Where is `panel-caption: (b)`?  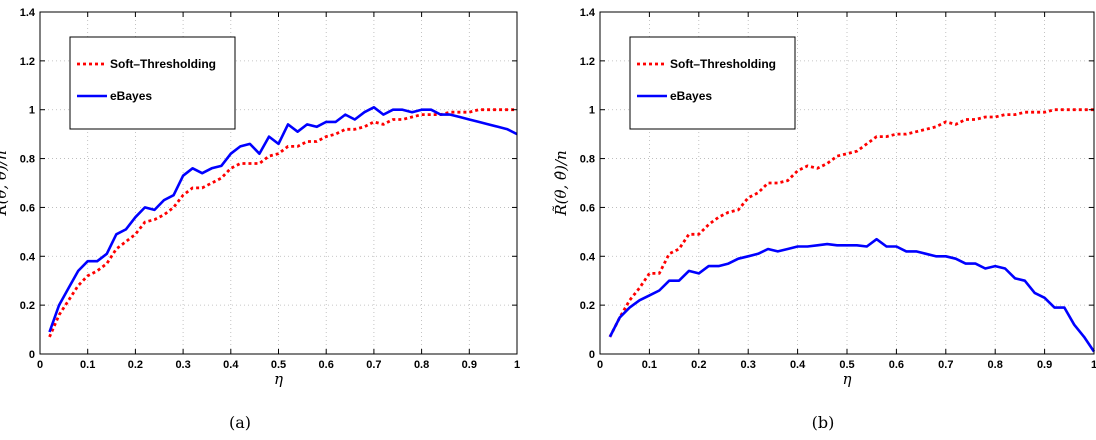
panel-caption: (b) is located at coordinates (823, 422).